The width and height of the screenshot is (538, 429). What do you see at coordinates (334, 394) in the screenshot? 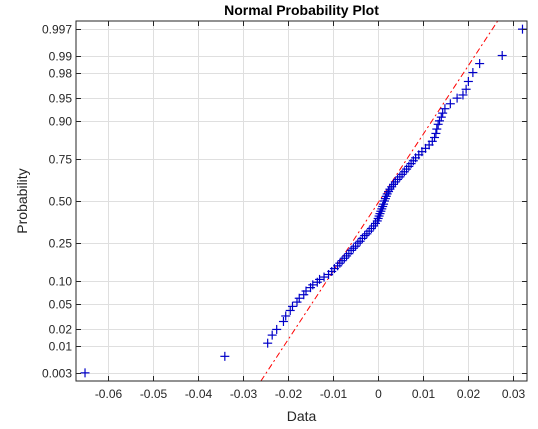
I see `x-tick-label: -0.01` at bounding box center [334, 394].